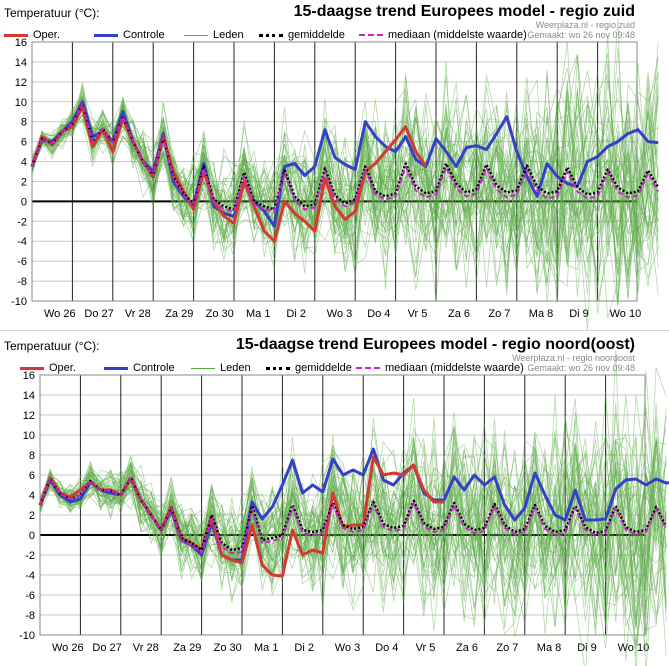  I want to click on y-tick-label: 10, so click(29, 436).